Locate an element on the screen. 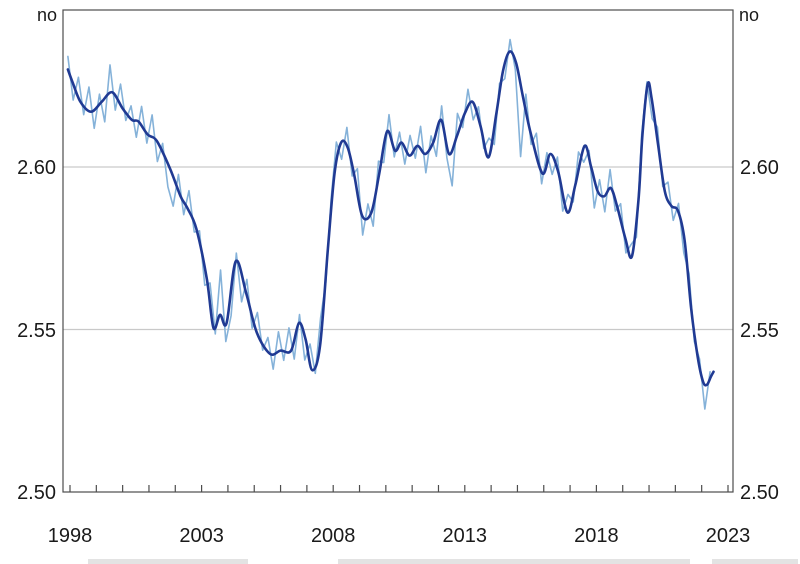  unit-label-left: no is located at coordinates (47, 15).